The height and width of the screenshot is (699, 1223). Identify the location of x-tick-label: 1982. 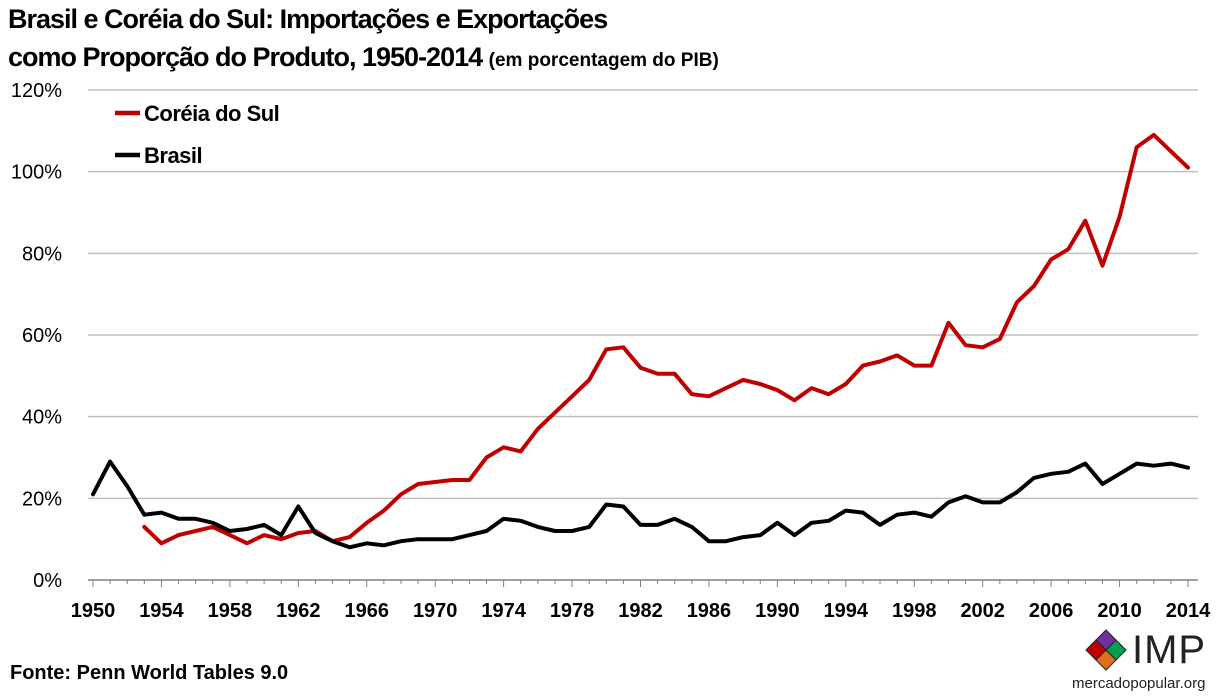
(640, 611).